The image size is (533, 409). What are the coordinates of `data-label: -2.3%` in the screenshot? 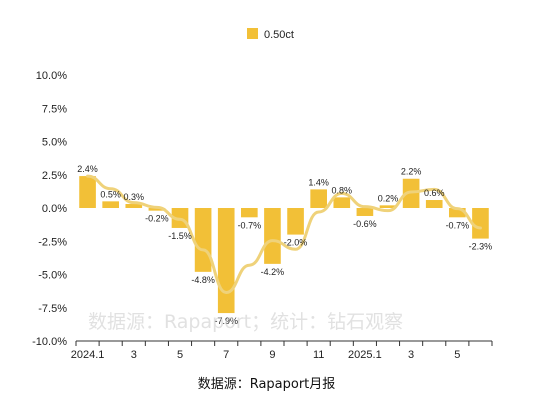 It's located at (481, 247).